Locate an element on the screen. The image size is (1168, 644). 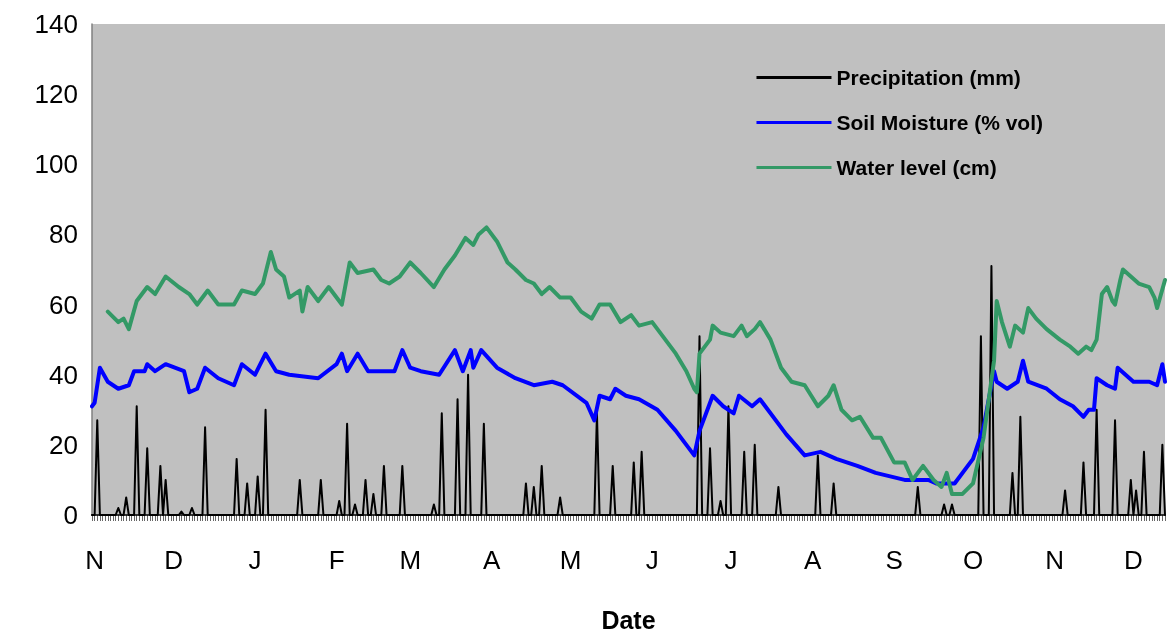
y-tick-label: 120 is located at coordinates (56, 94).